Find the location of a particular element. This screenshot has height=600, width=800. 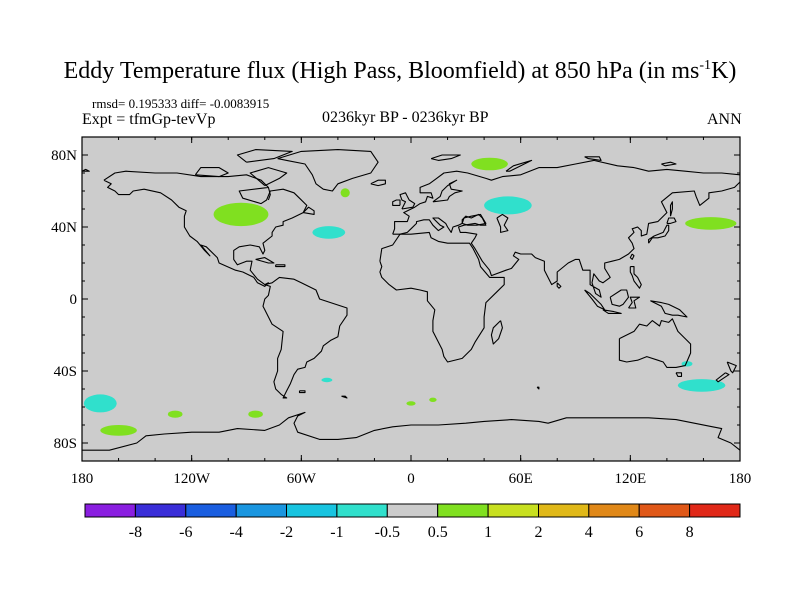

coastline-new-zealand-n is located at coordinates (731, 367).